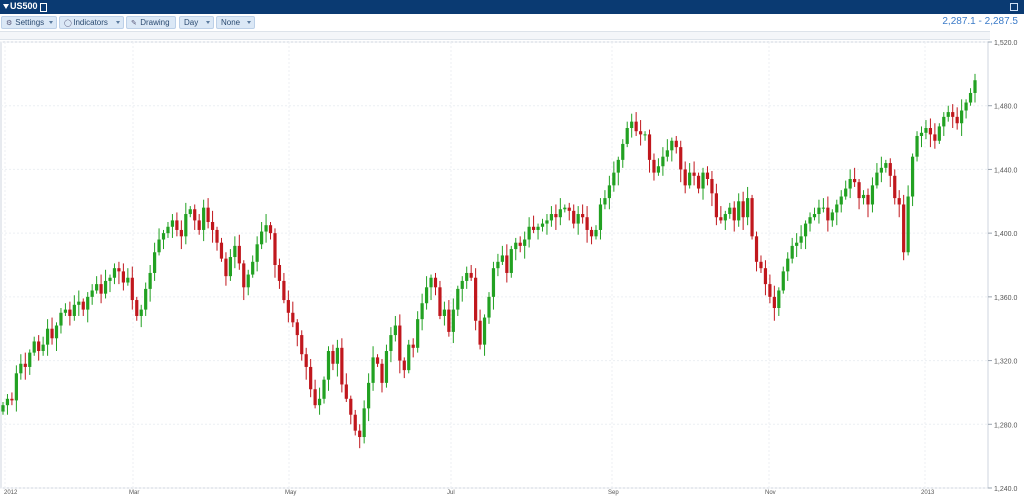 Image resolution: width=1024 pixels, height=498 pixels. I want to click on x-tick-label: Nov, so click(770, 493).